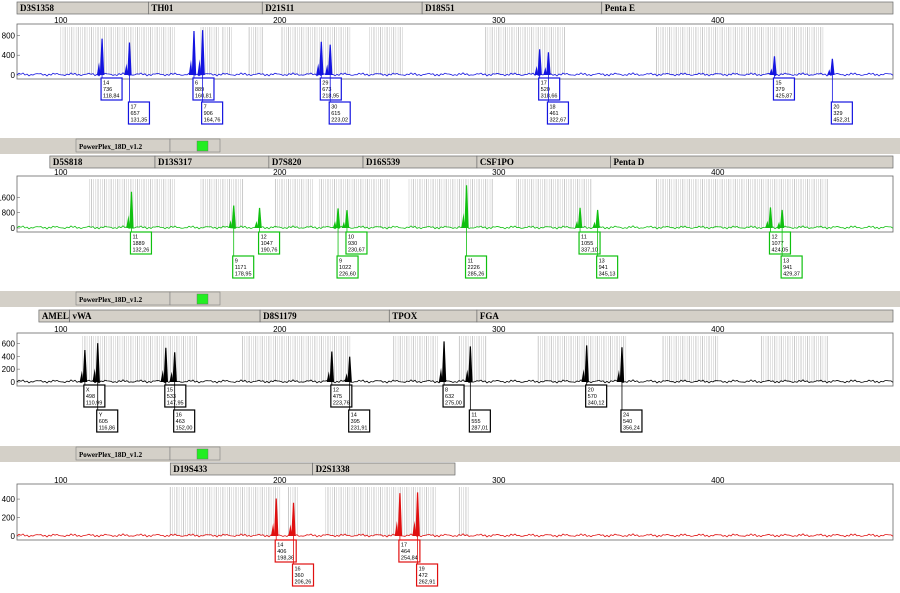 The height and width of the screenshot is (593, 900). Describe the element at coordinates (631, 429) in the screenshot. I see `peak-size: 356,24` at that location.